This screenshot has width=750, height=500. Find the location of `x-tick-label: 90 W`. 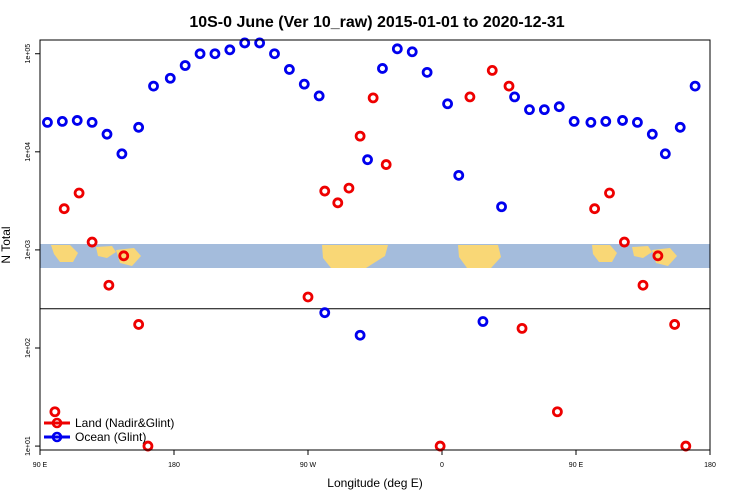

x-tick-label: 90 W is located at coordinates (308, 465).